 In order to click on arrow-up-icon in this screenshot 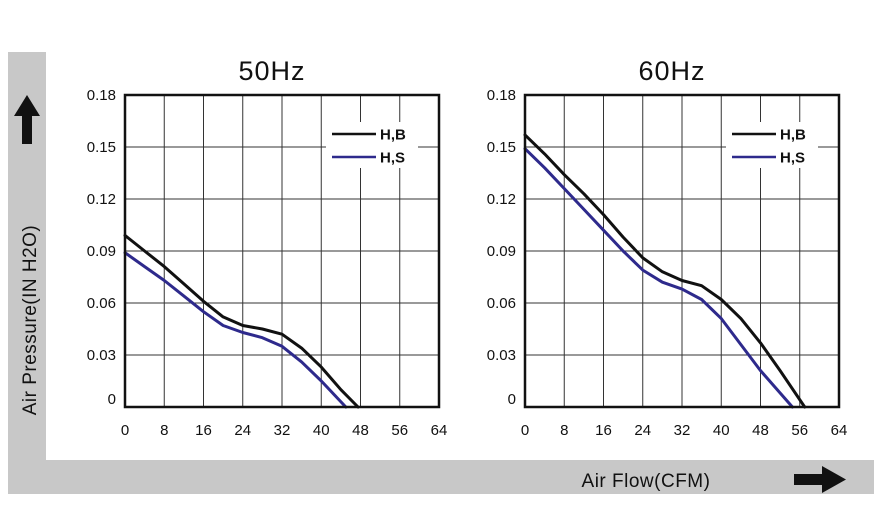, I will do `click(27, 119)`.